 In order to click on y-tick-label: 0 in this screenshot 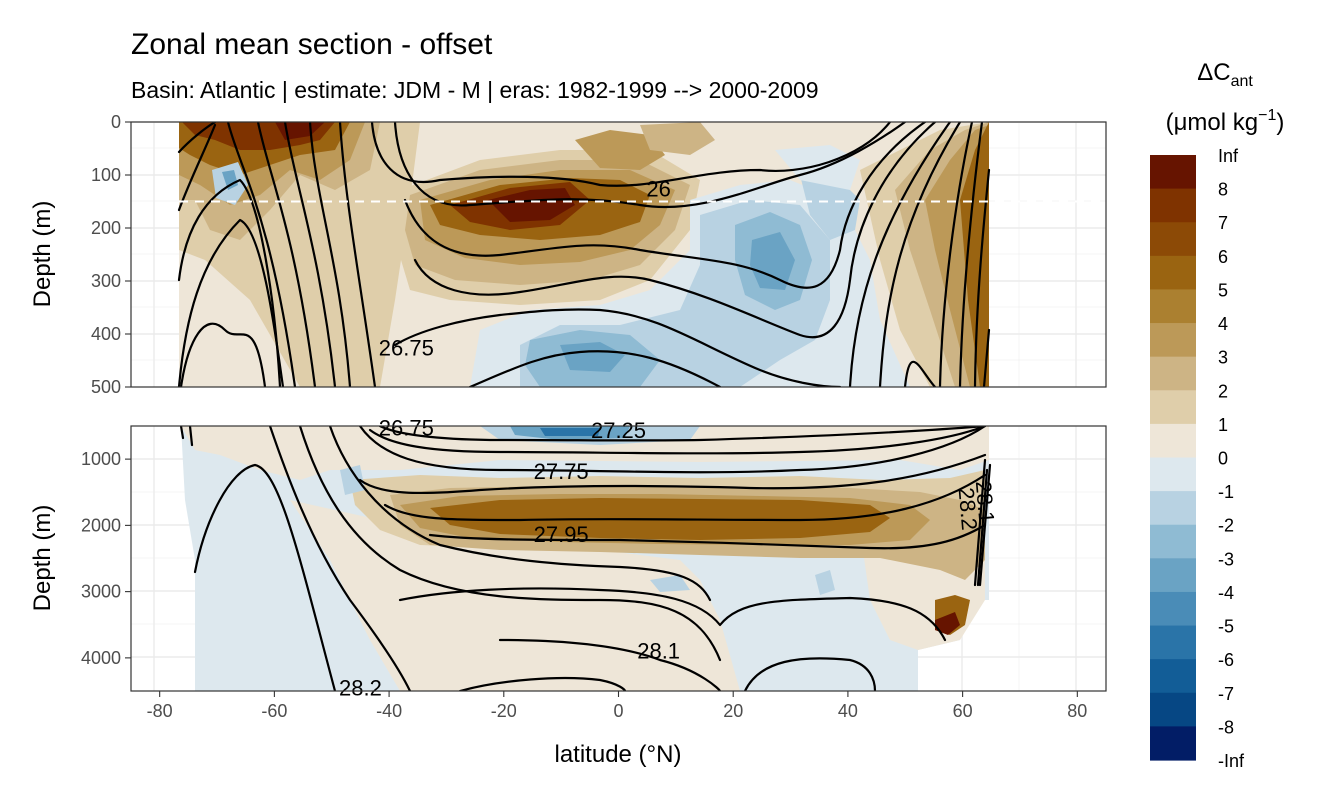, I will do `click(116, 122)`.